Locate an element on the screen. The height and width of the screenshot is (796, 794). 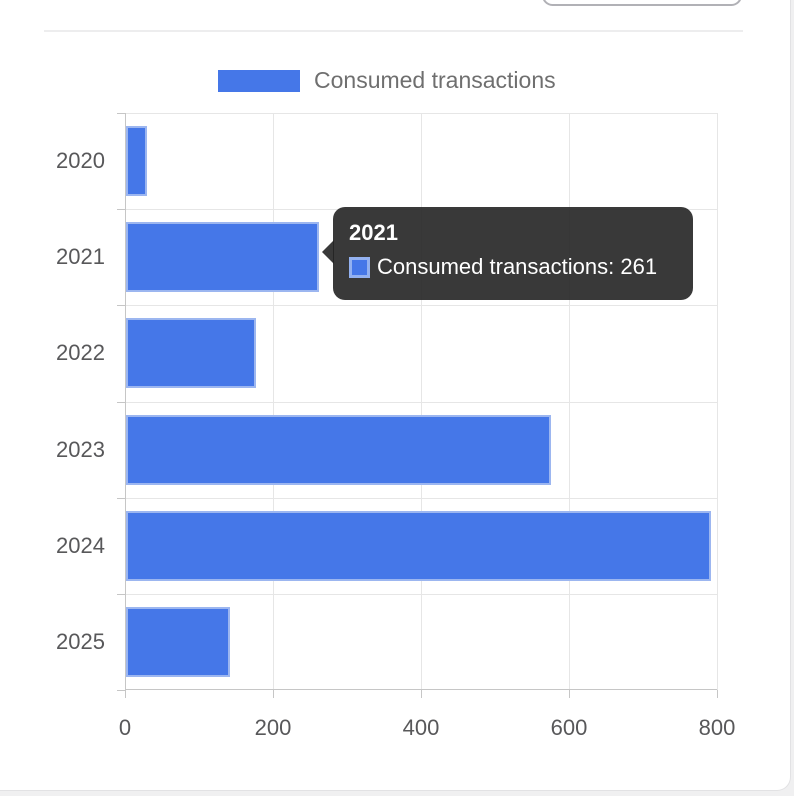
chart-tooltip: 2021 Consumed transactions: 261 is located at coordinates (507, 253).